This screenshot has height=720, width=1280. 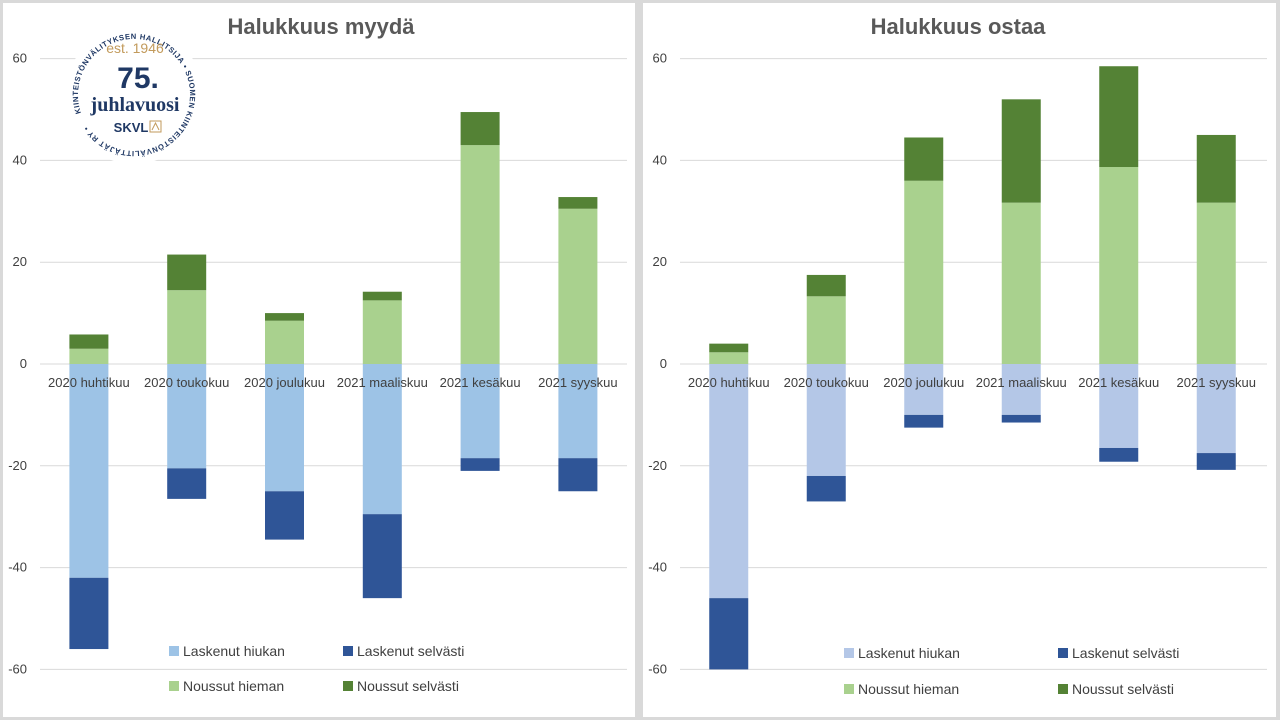 I want to click on sell-legend-label: Noussut selvästi, so click(x=408, y=686).